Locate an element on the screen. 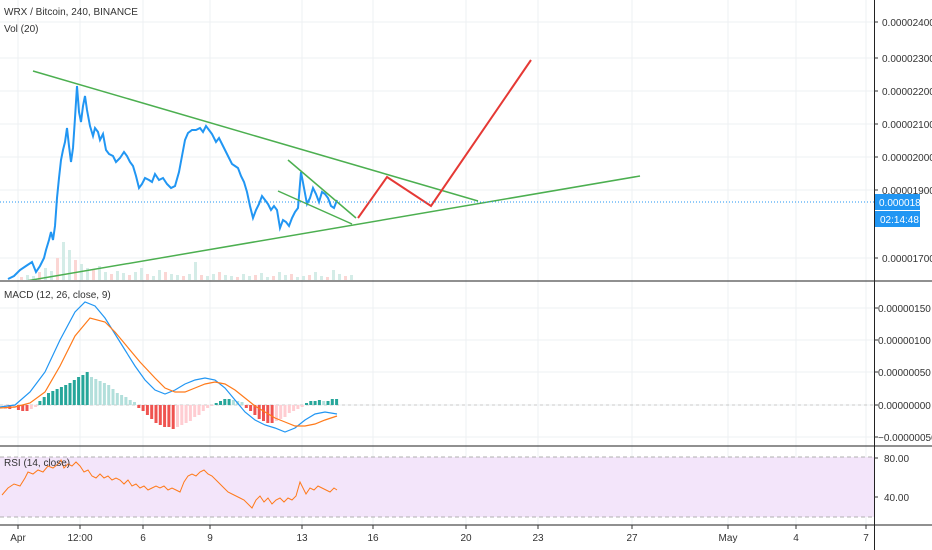  price-tick-label: 0.00001900 is located at coordinates (907, 191).